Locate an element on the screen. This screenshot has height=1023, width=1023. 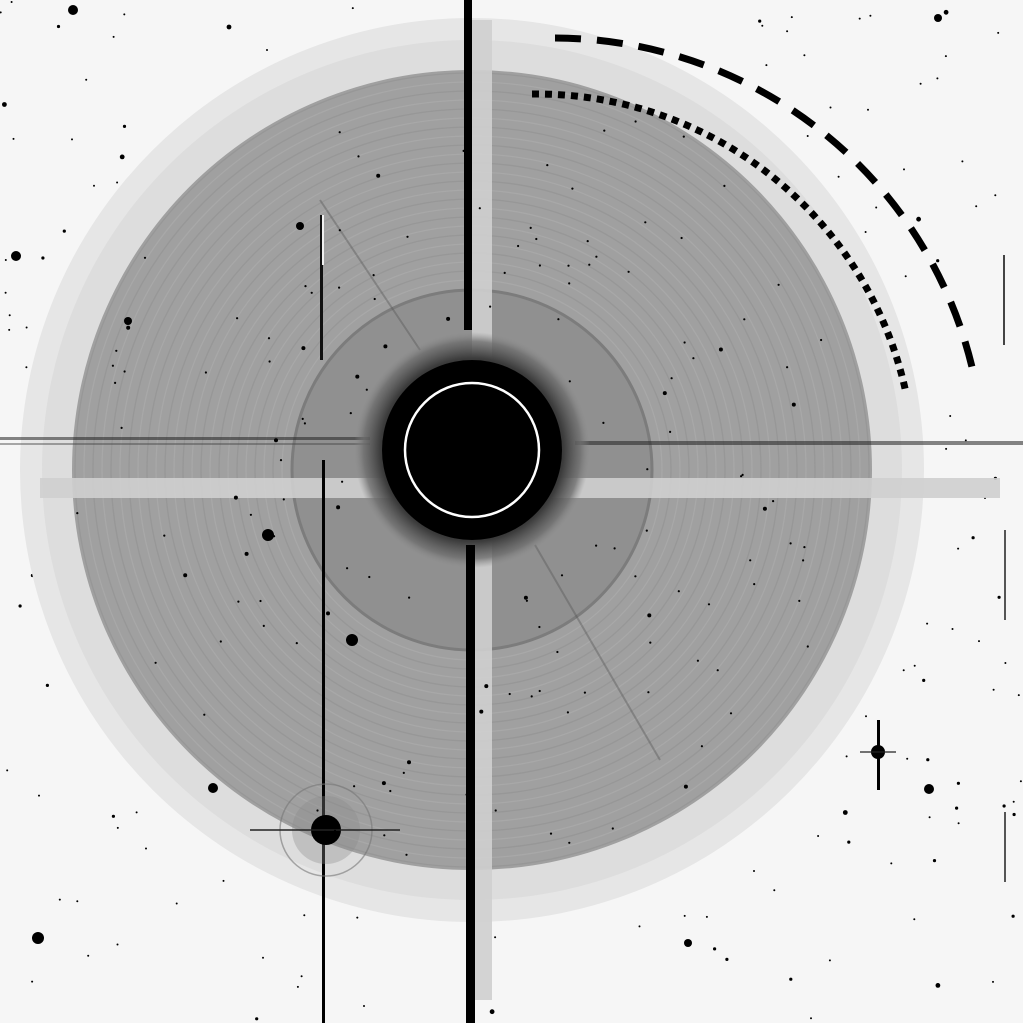
saturated-core-center is located at coordinates (472, 450).